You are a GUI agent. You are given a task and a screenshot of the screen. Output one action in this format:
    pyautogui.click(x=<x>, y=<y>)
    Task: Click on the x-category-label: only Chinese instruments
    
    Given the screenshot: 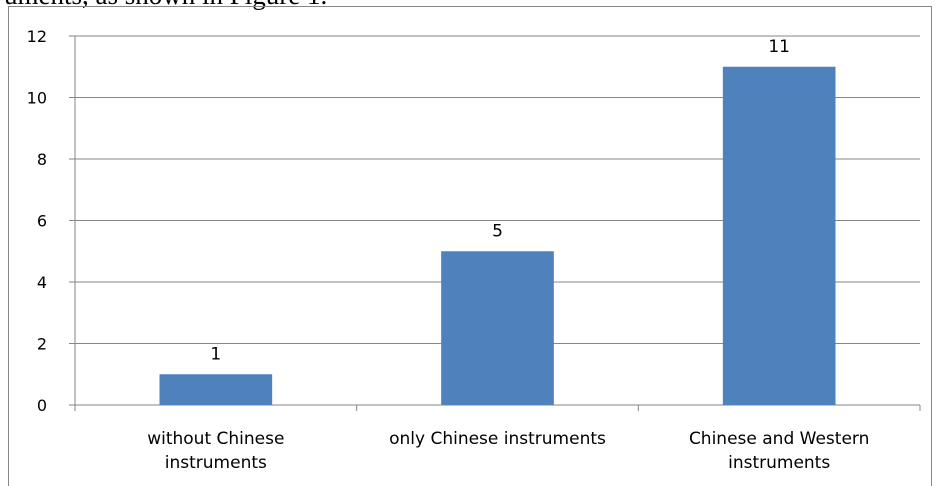 What is the action you would take?
    pyautogui.click(x=497, y=439)
    